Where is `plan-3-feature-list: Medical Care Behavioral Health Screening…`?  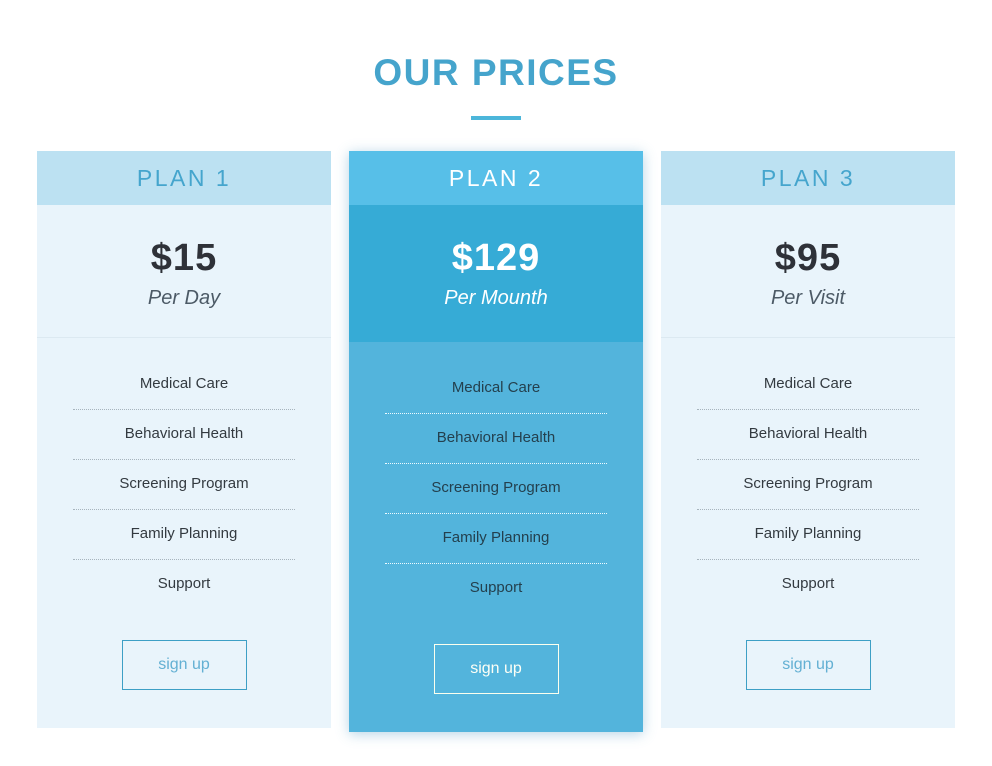
plan-3-feature-list: Medical Care Behavioral Health Screening… is located at coordinates (808, 473).